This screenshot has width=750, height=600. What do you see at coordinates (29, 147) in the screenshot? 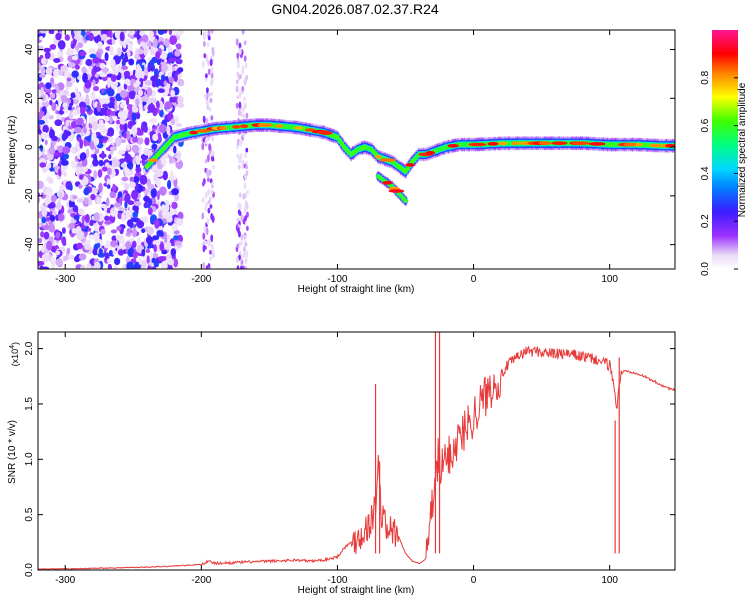
I see `y-tick-label: 0` at bounding box center [29, 147].